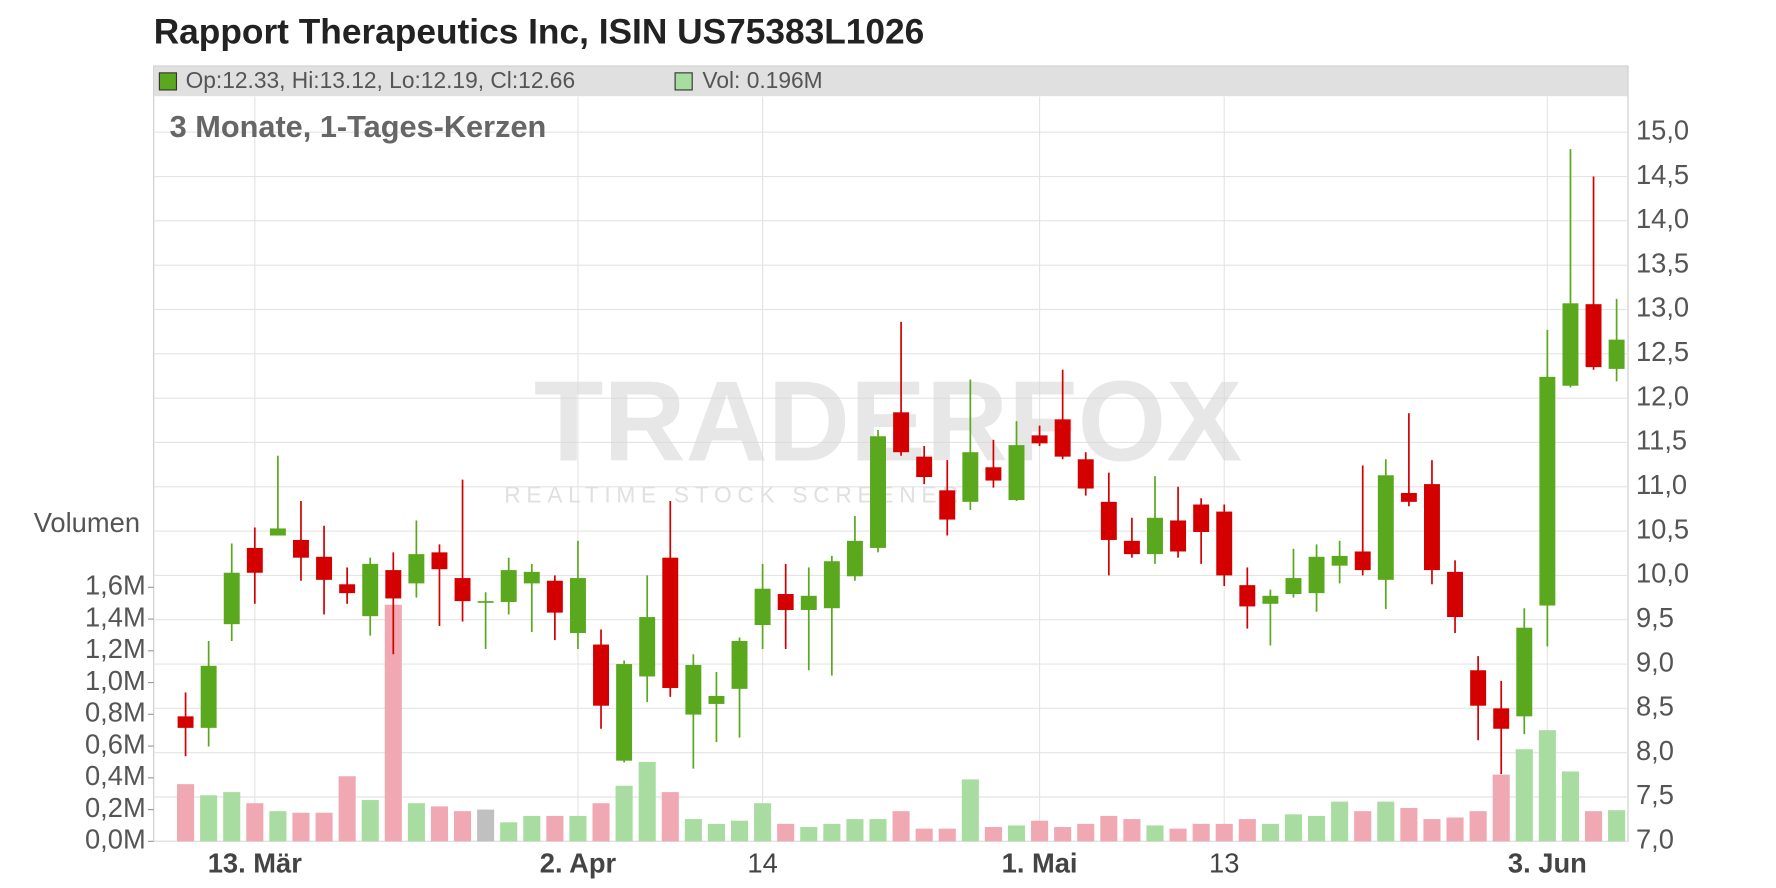 This screenshot has width=1776, height=888. I want to click on legend-label: Vol: 0.196M, so click(762, 80).